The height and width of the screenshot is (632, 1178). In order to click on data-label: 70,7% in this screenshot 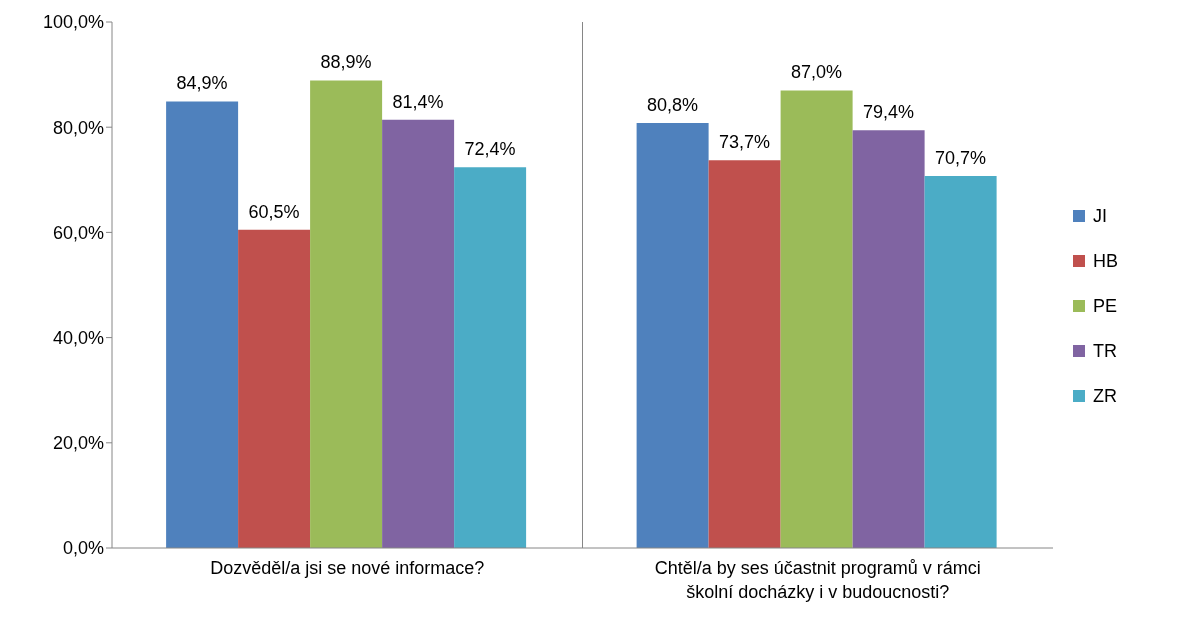, I will do `click(961, 158)`.